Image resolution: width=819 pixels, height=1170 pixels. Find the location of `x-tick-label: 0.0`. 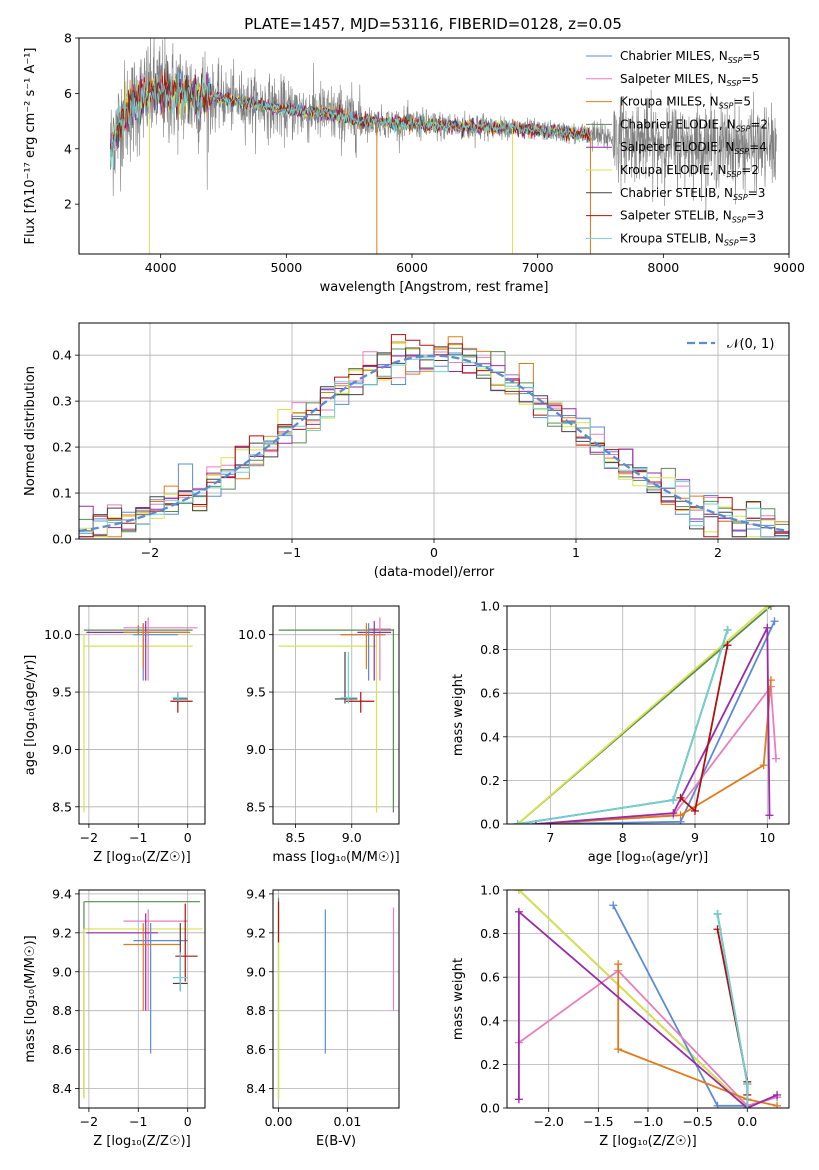

x-tick-label: 0.0 is located at coordinates (747, 1121).